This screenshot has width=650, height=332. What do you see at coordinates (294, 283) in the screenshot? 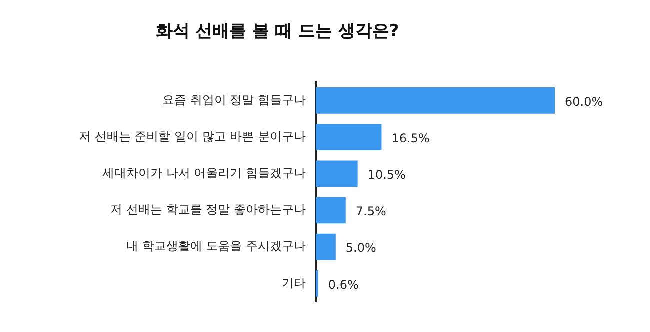
I see `y-tick-label: 기타` at bounding box center [294, 283].